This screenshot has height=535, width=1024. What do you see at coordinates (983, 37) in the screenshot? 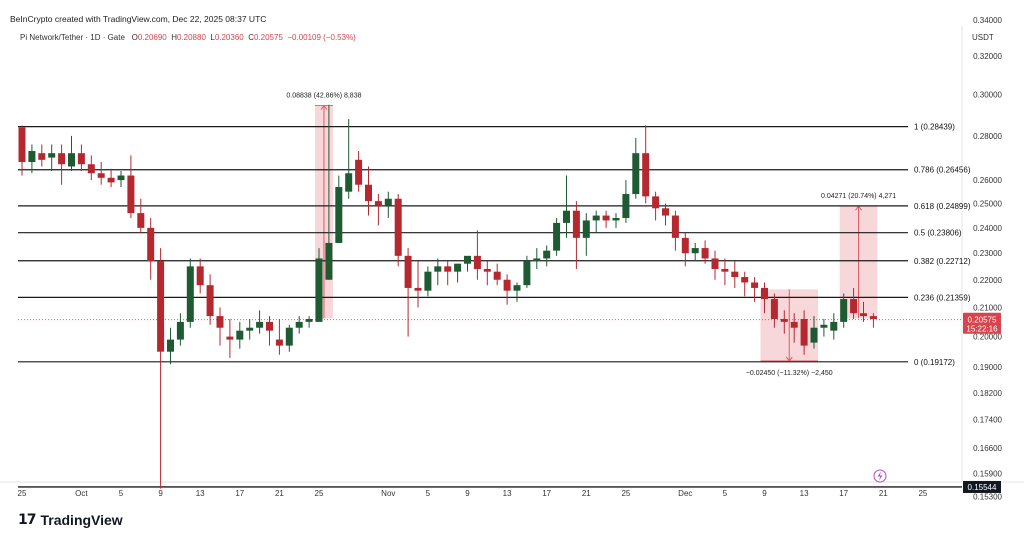
I see `currency-label: USDT` at bounding box center [983, 37].